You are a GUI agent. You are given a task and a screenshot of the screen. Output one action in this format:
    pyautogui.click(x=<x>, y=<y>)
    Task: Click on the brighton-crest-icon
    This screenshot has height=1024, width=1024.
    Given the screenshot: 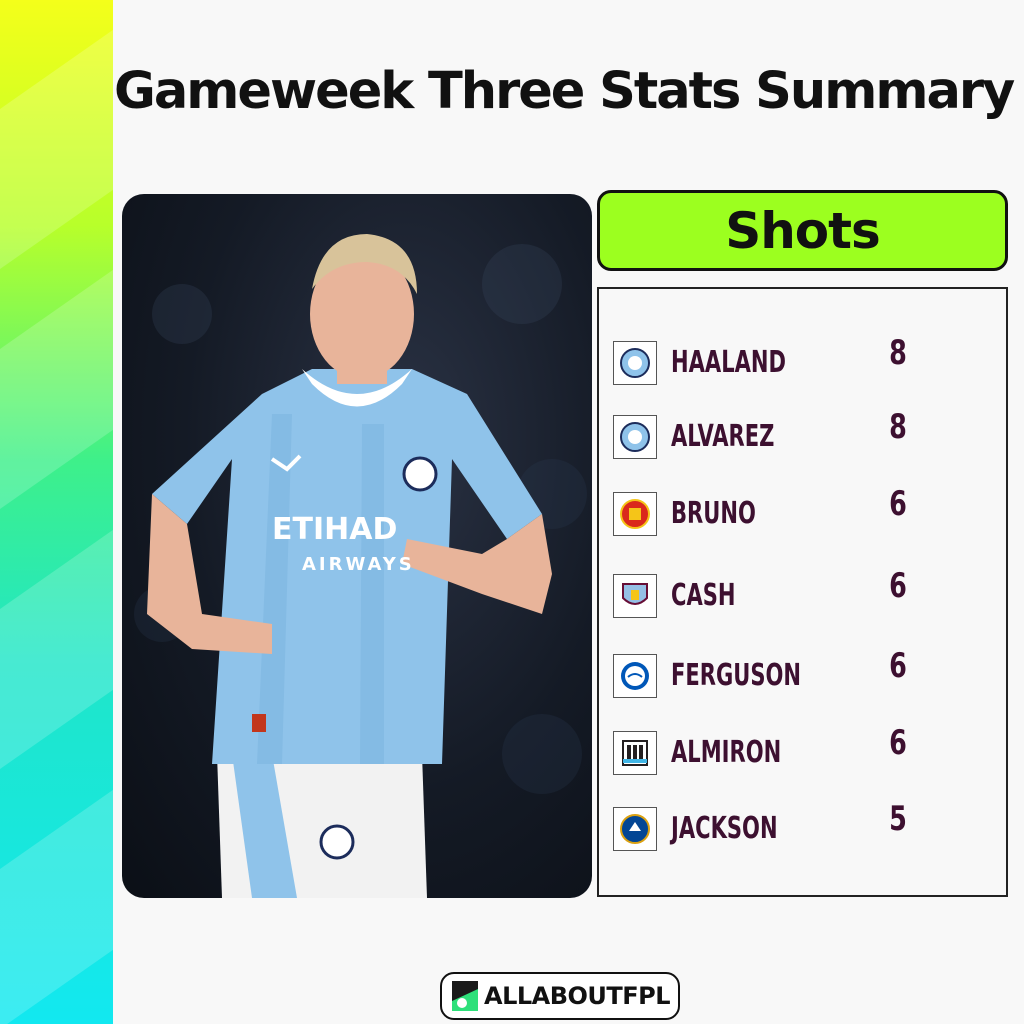 What is the action you would take?
    pyautogui.click(x=635, y=676)
    